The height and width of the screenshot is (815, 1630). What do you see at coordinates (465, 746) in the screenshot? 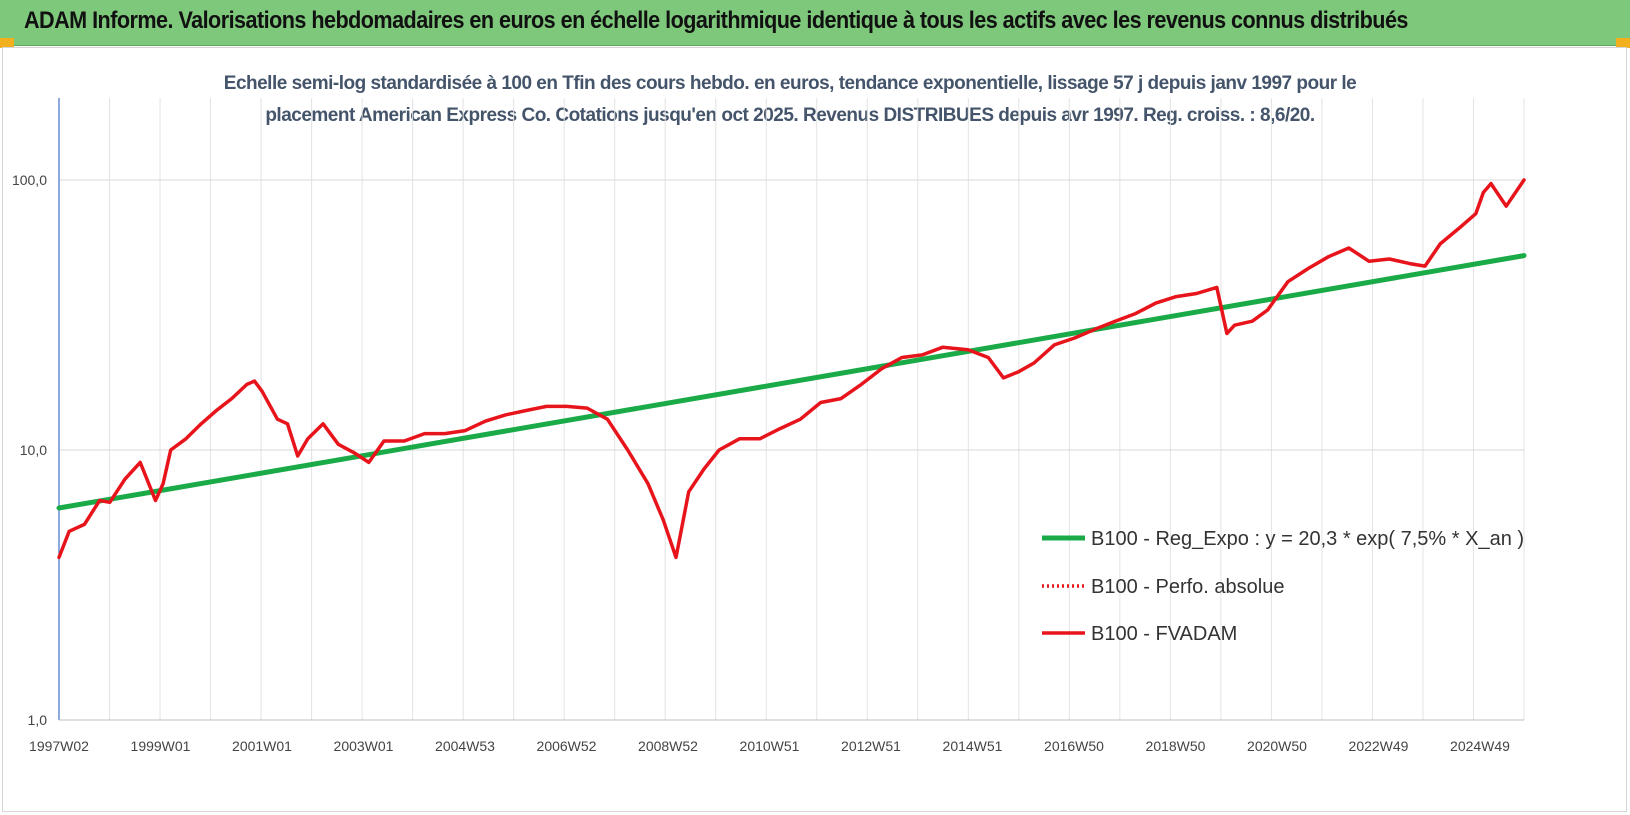
I see `x-tick-label: 2004W53` at bounding box center [465, 746].